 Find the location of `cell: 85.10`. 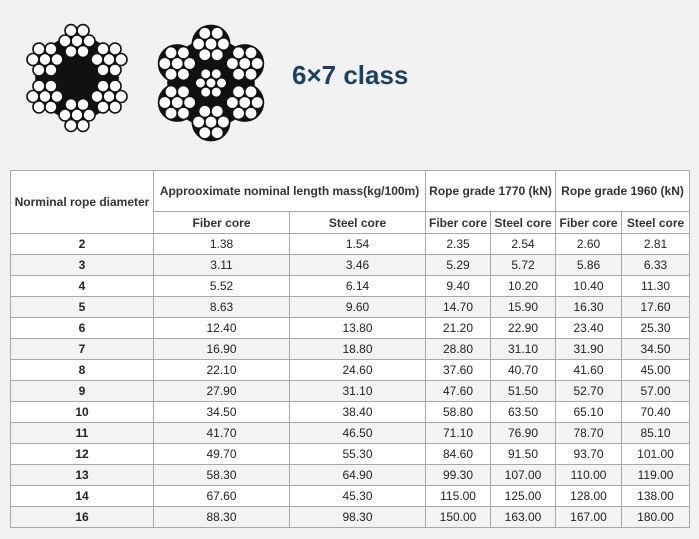

cell: 85.10 is located at coordinates (656, 433).